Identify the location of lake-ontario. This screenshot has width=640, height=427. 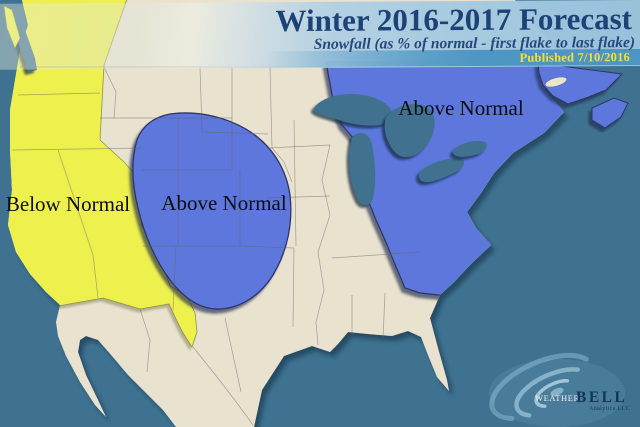
(469, 148).